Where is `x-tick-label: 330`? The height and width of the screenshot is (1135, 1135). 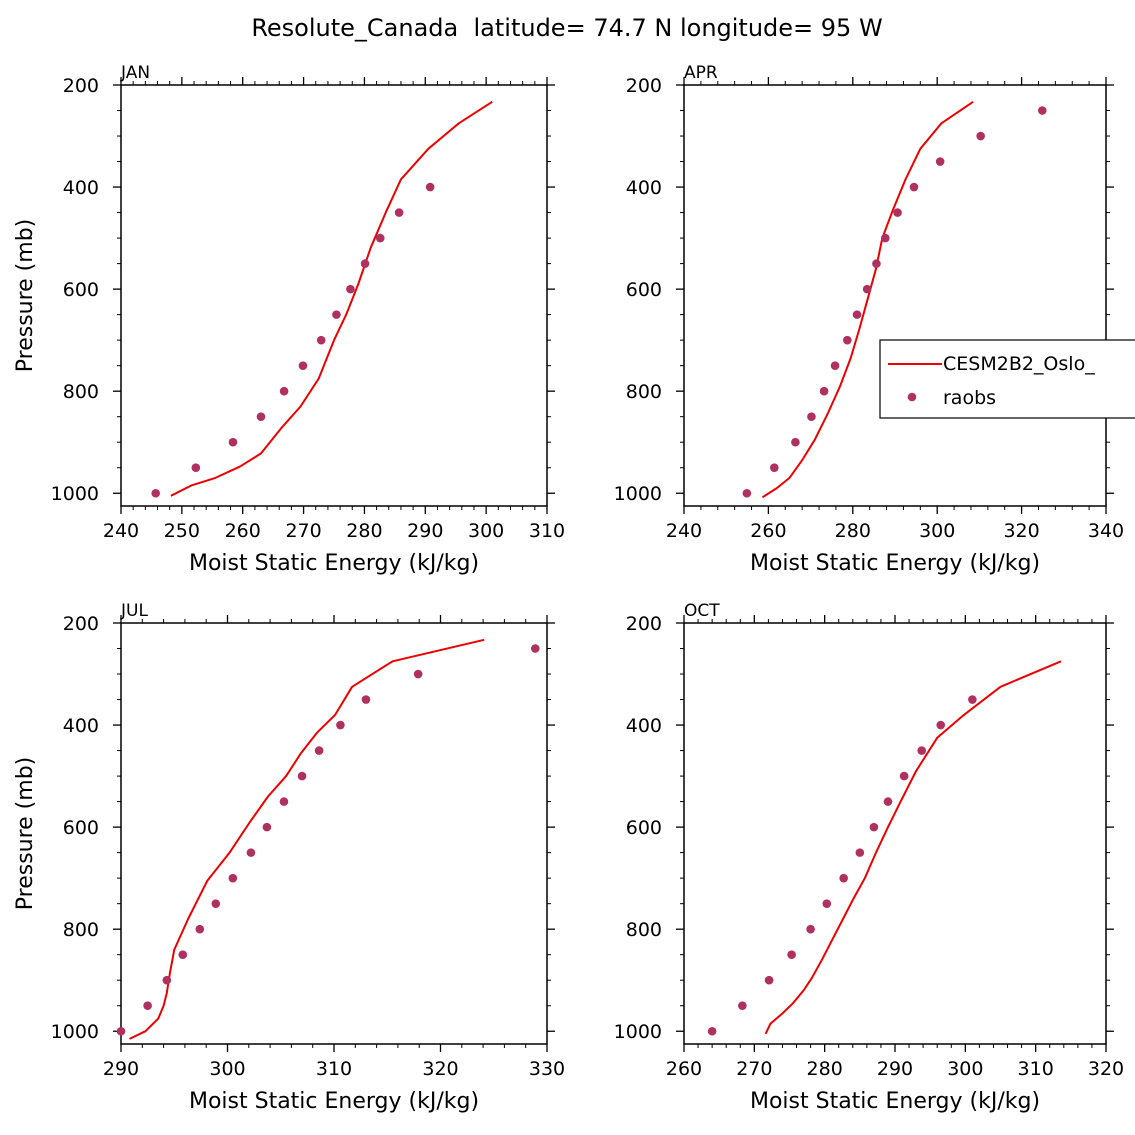
x-tick-label: 330 is located at coordinates (547, 1069).